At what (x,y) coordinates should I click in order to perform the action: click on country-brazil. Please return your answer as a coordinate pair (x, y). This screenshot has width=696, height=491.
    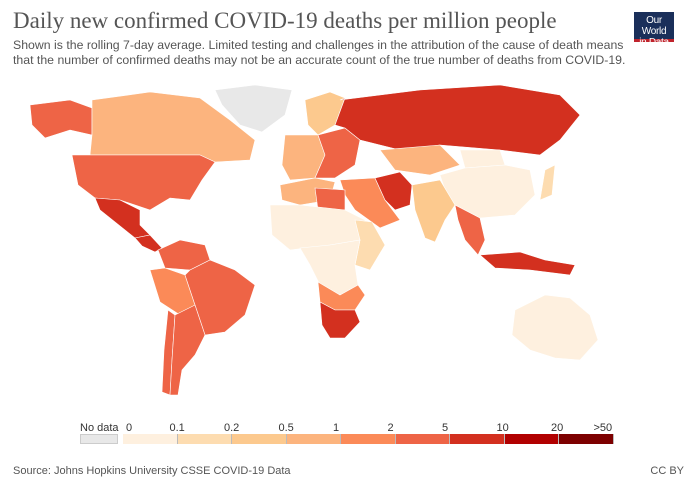
    Looking at the image, I should click on (220, 297).